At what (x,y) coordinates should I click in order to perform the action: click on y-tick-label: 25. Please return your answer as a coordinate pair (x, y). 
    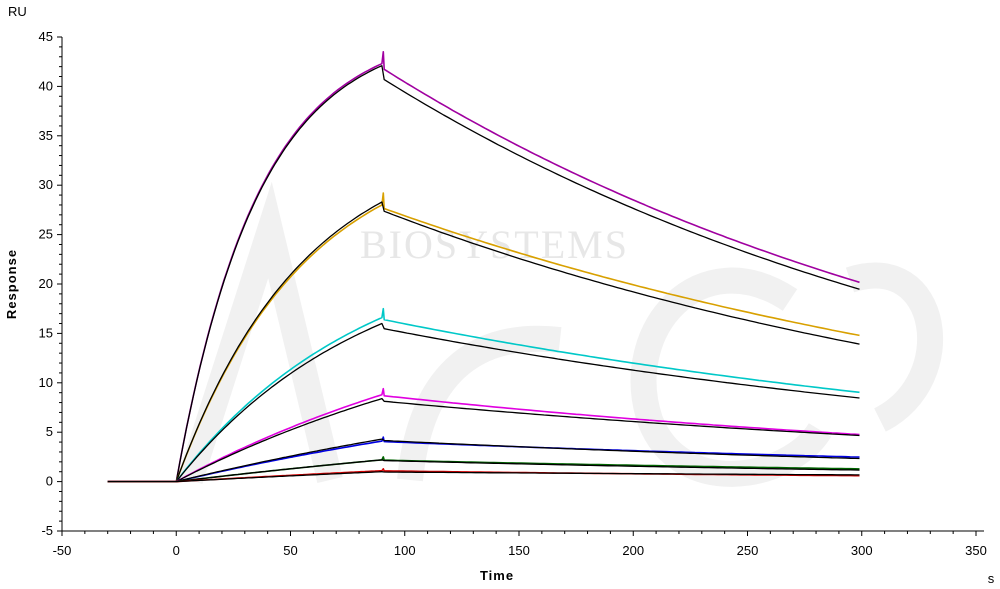
    Looking at the image, I should click on (46, 234).